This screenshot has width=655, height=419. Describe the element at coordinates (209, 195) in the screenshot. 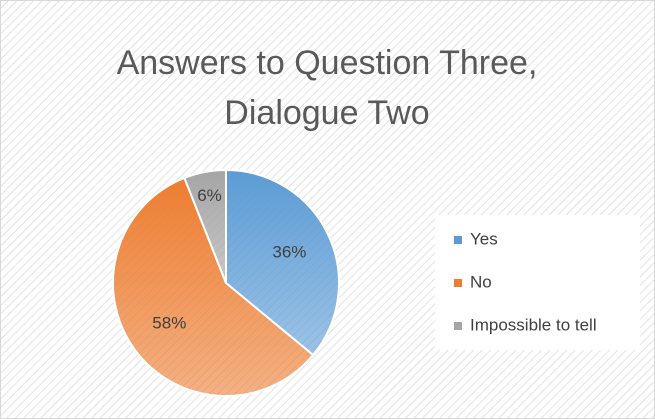

I see `data-label: 6%` at that location.